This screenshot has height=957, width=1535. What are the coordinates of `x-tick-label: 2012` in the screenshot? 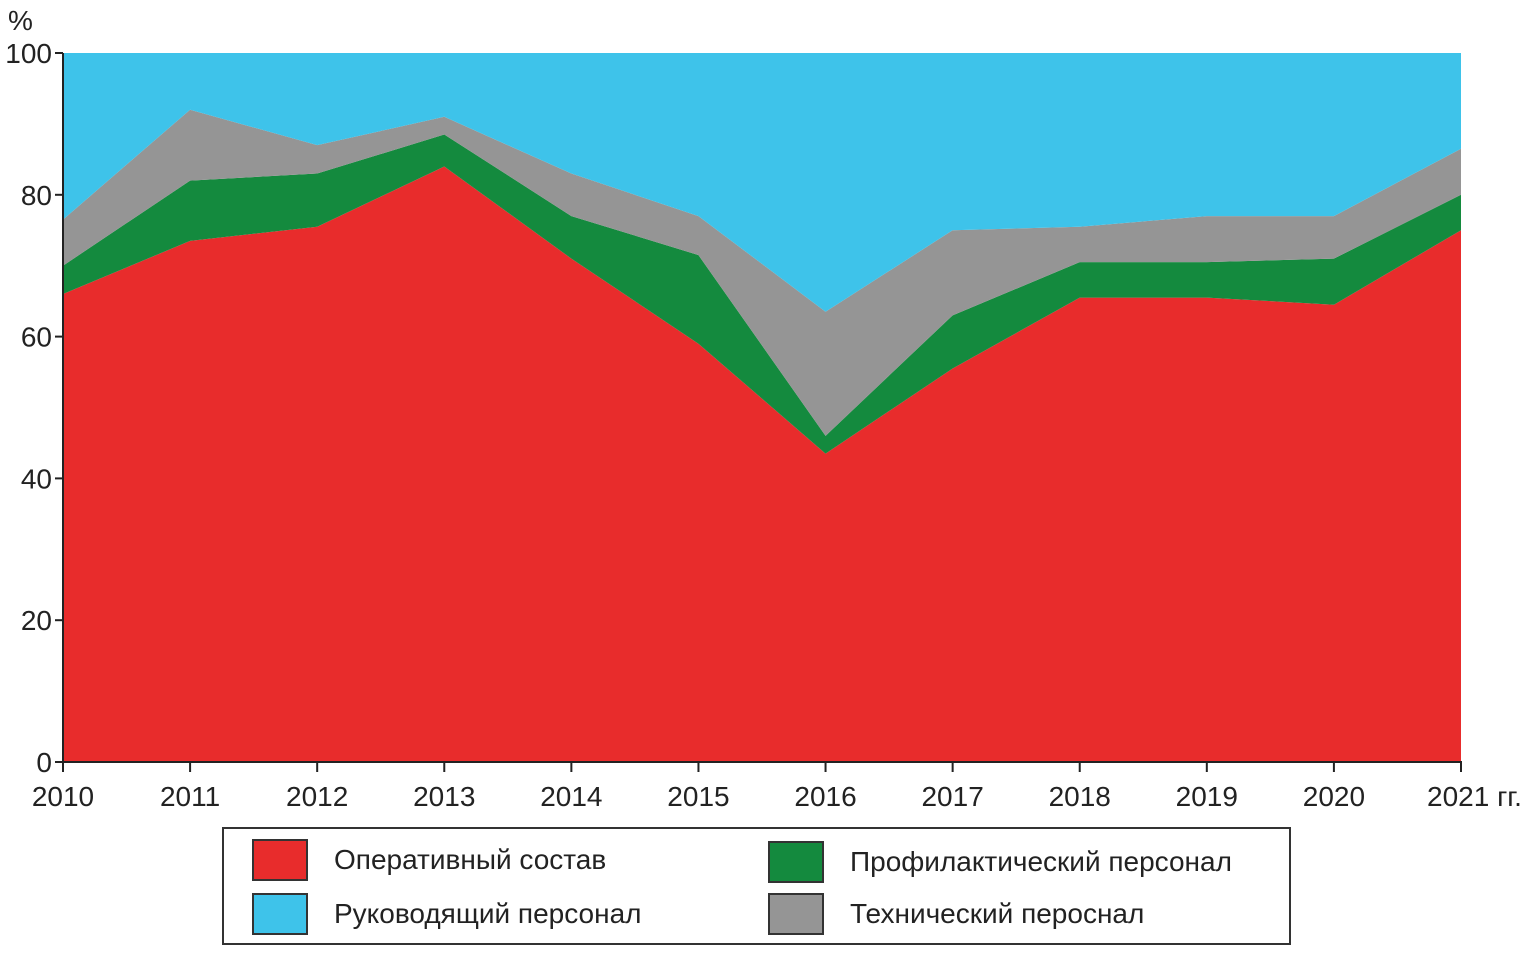 It's located at (317, 796).